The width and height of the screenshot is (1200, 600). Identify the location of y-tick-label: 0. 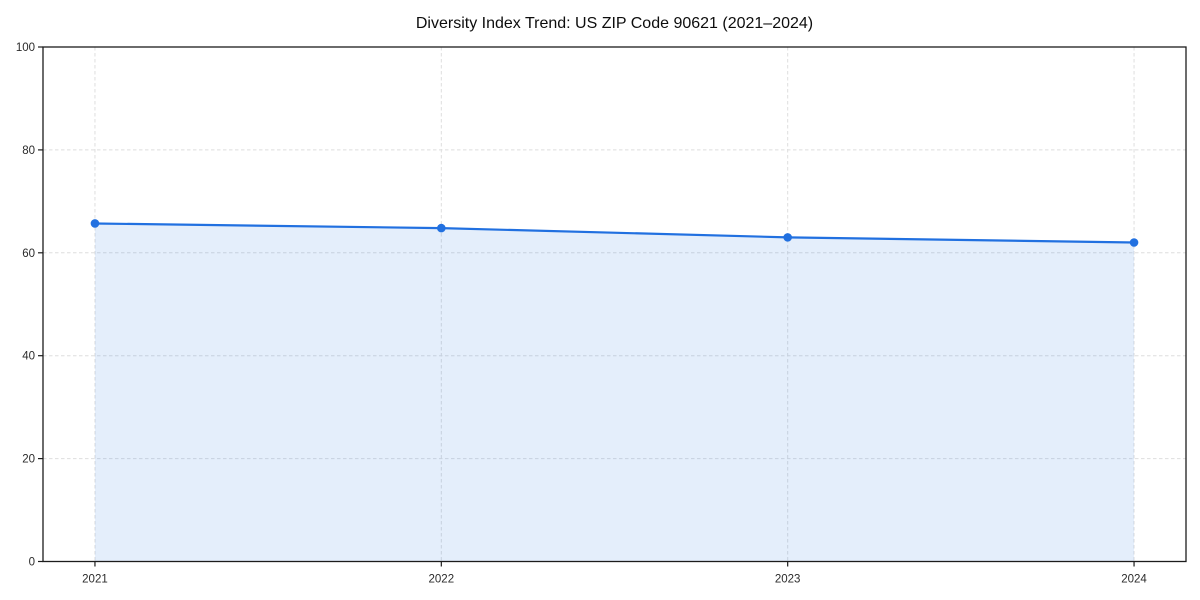
(32, 563).